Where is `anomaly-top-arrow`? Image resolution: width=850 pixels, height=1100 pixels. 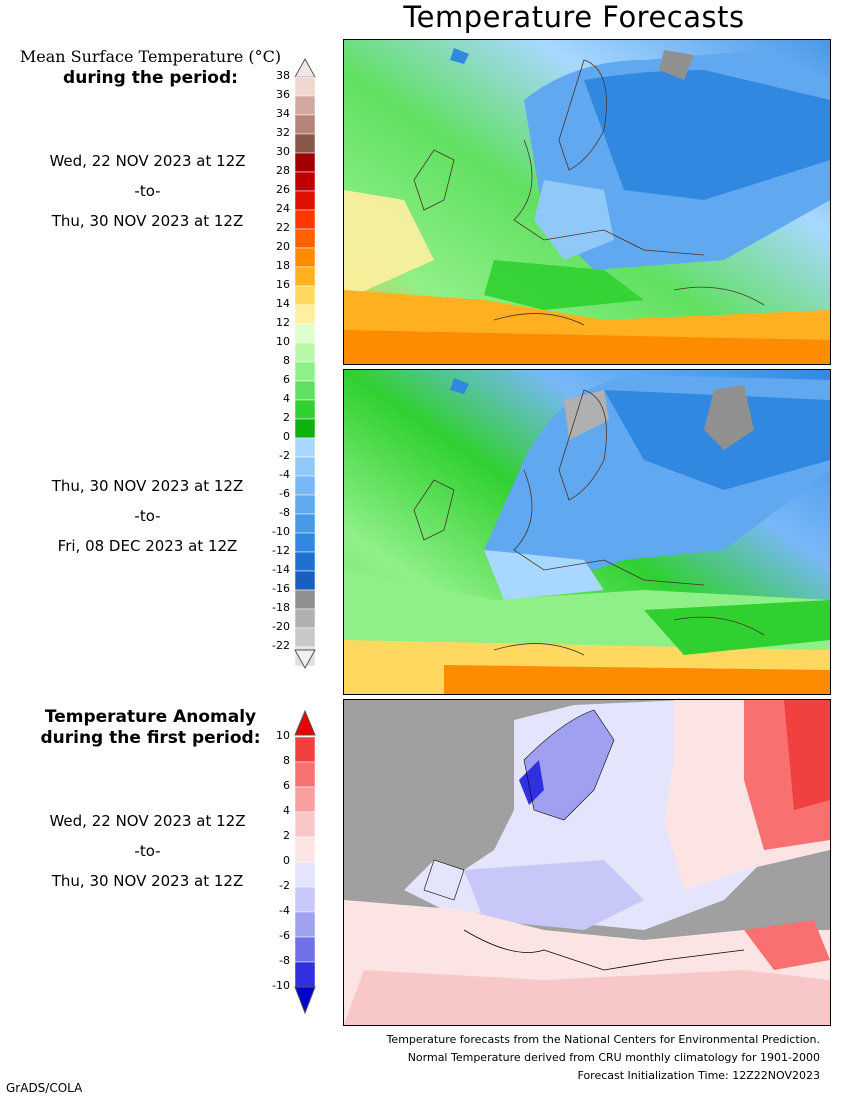 anomaly-top-arrow is located at coordinates (305, 723).